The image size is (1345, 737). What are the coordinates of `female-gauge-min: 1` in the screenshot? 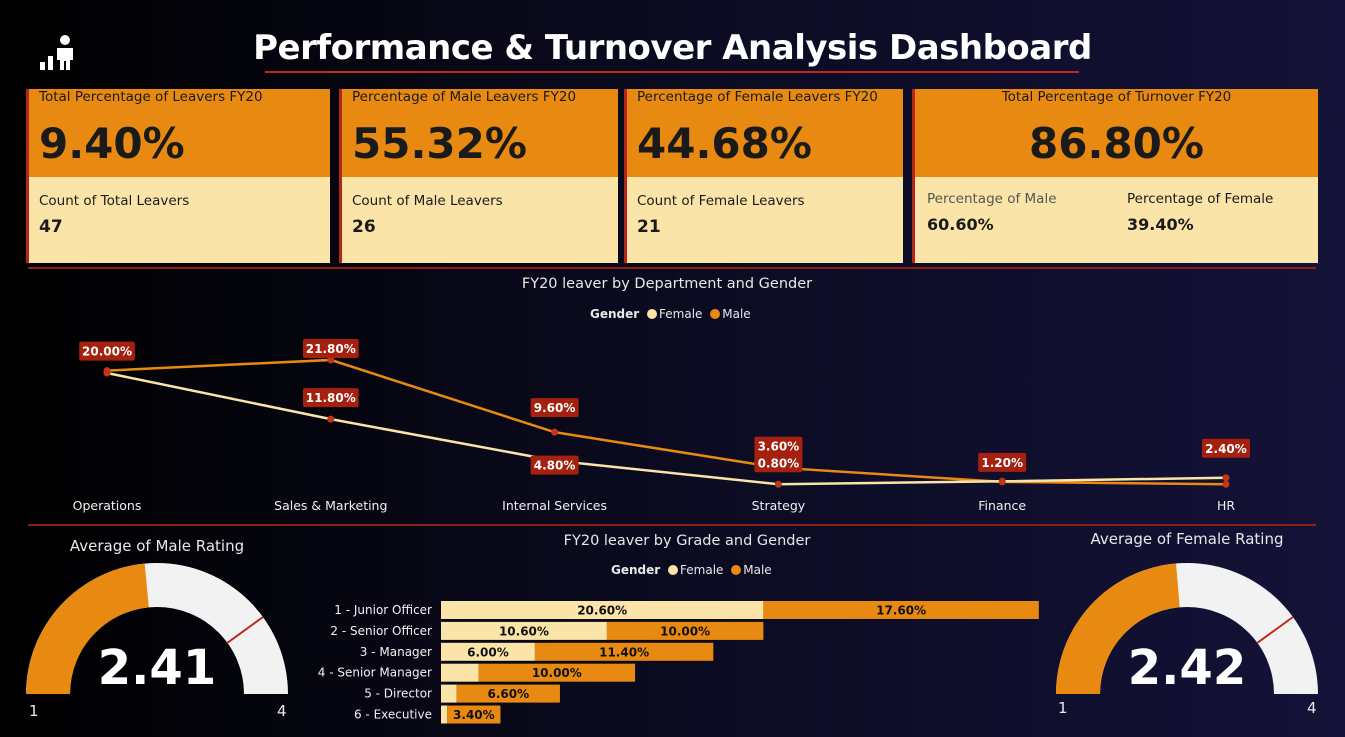 It's located at (1063, 708).